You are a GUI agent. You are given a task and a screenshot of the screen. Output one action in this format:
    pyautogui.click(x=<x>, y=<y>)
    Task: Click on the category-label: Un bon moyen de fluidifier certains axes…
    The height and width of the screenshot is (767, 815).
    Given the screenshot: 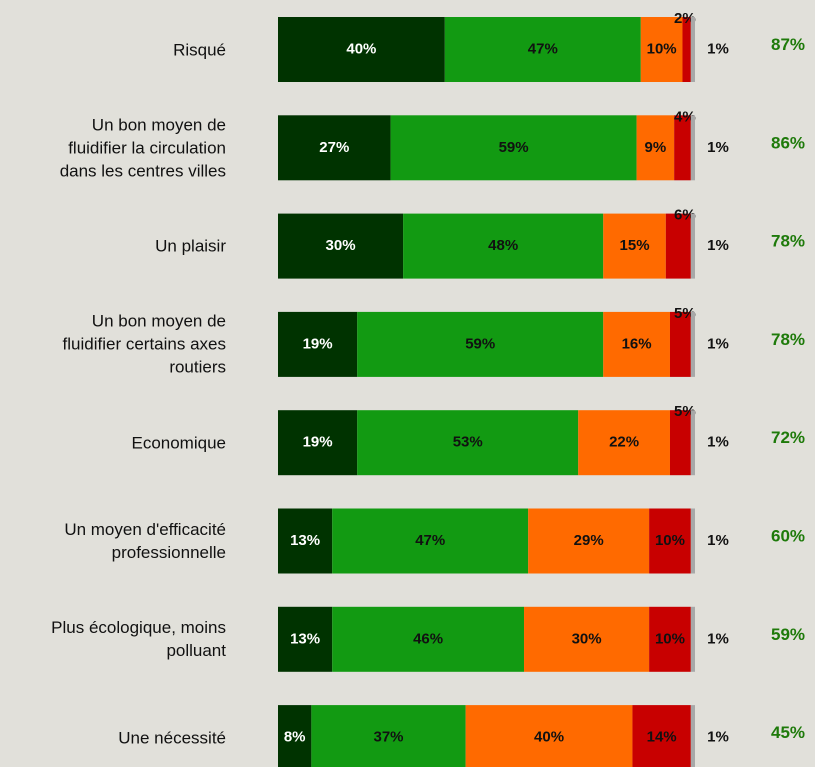 What is the action you would take?
    pyautogui.click(x=144, y=344)
    